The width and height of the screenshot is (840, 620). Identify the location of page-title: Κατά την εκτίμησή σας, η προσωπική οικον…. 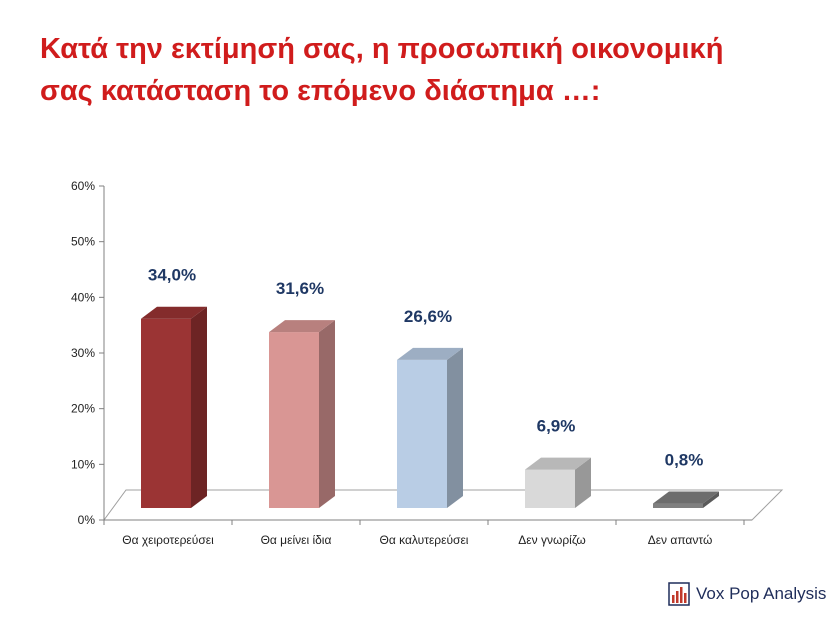
(430, 70).